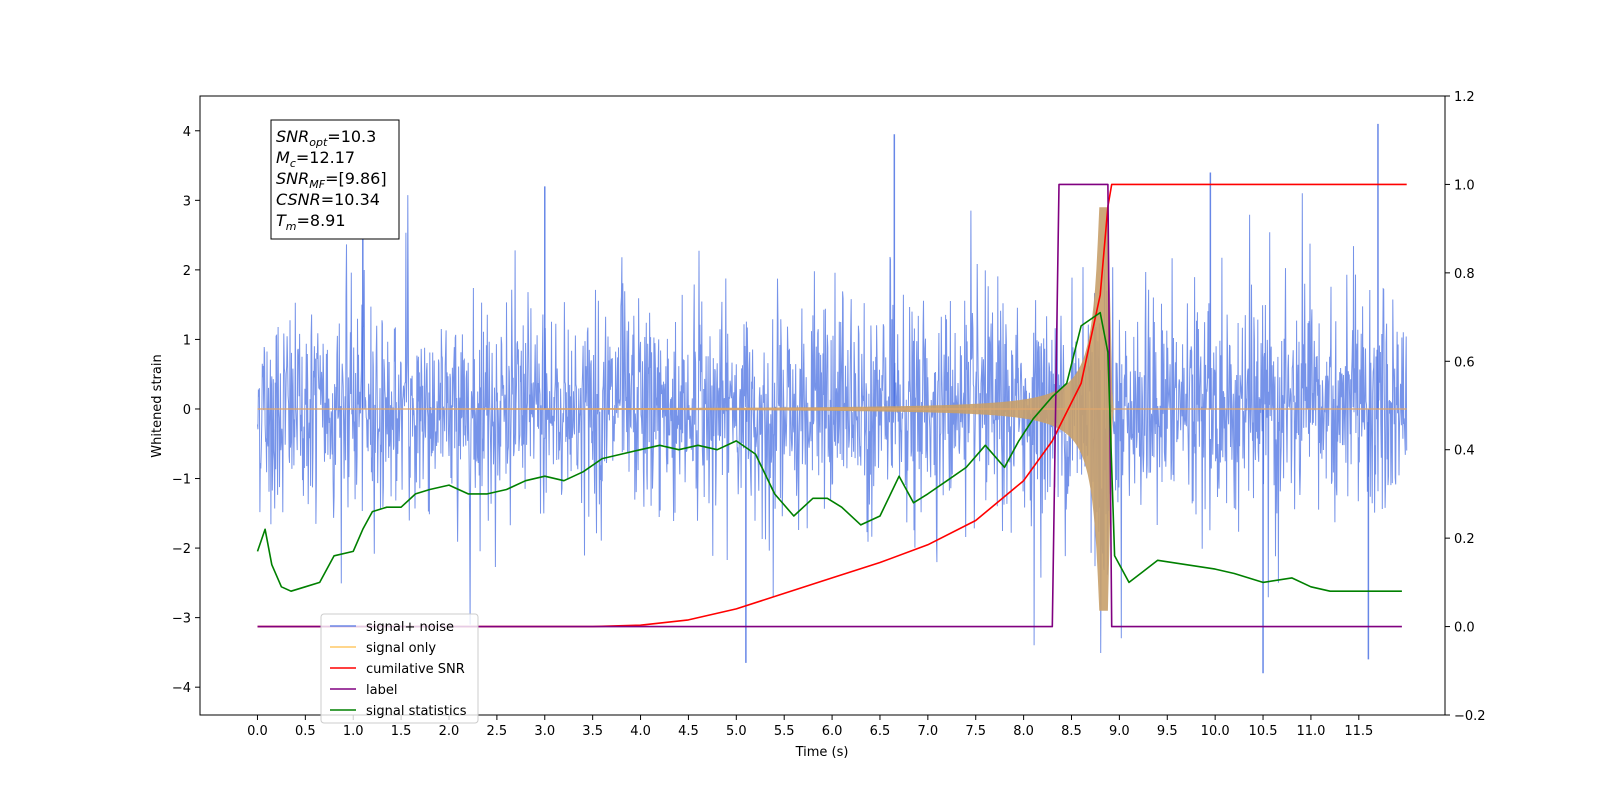 Image resolution: width=1600 pixels, height=800 pixels. I want to click on x-tick-label: 10.0, so click(1215, 731).